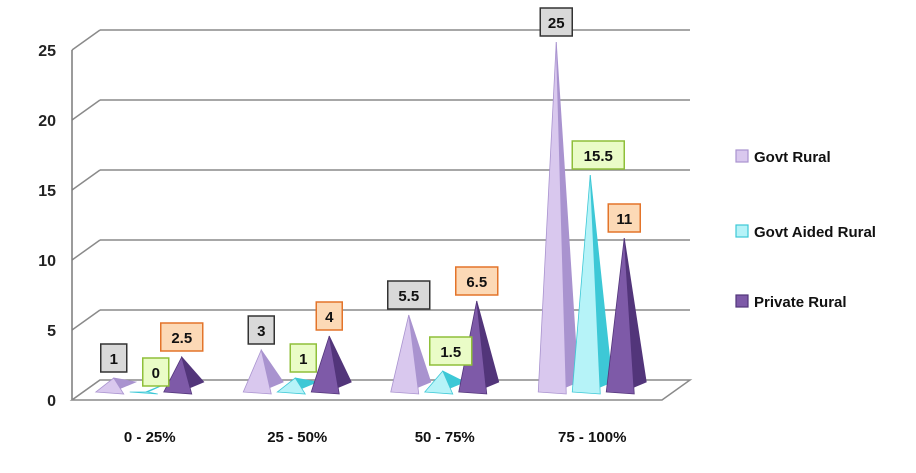 This screenshot has height=473, width=916. Describe the element at coordinates (47, 121) in the screenshot. I see `y-tick-label-20: 20` at that location.